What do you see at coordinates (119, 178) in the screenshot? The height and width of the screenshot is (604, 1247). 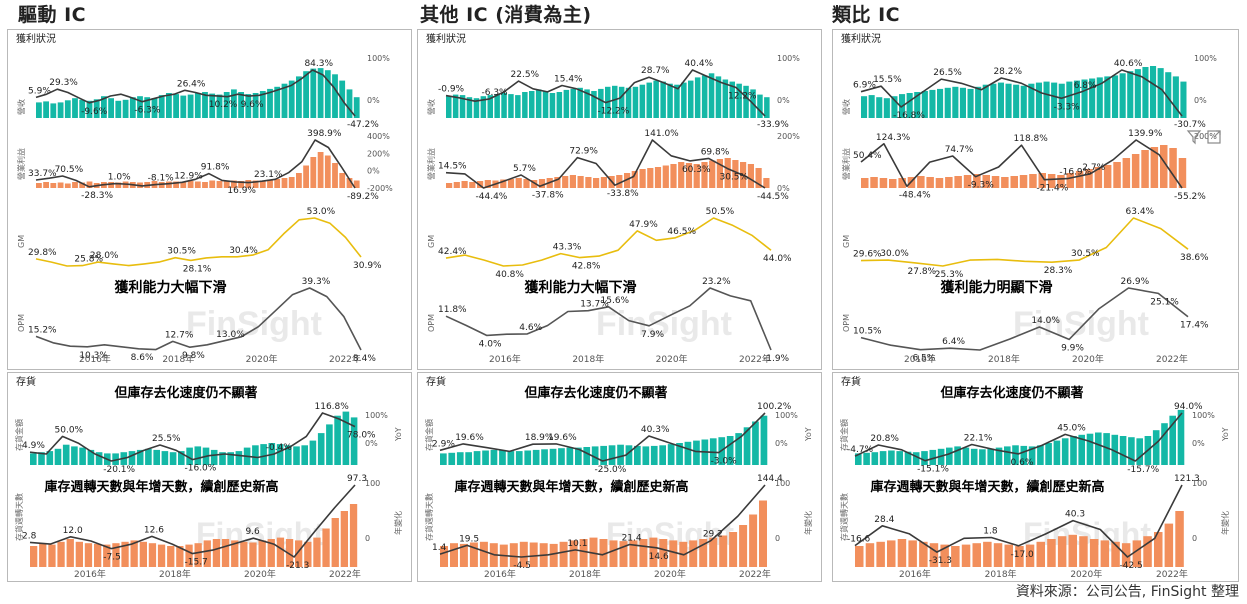 I see `data-label: 1.0%` at bounding box center [119, 178].